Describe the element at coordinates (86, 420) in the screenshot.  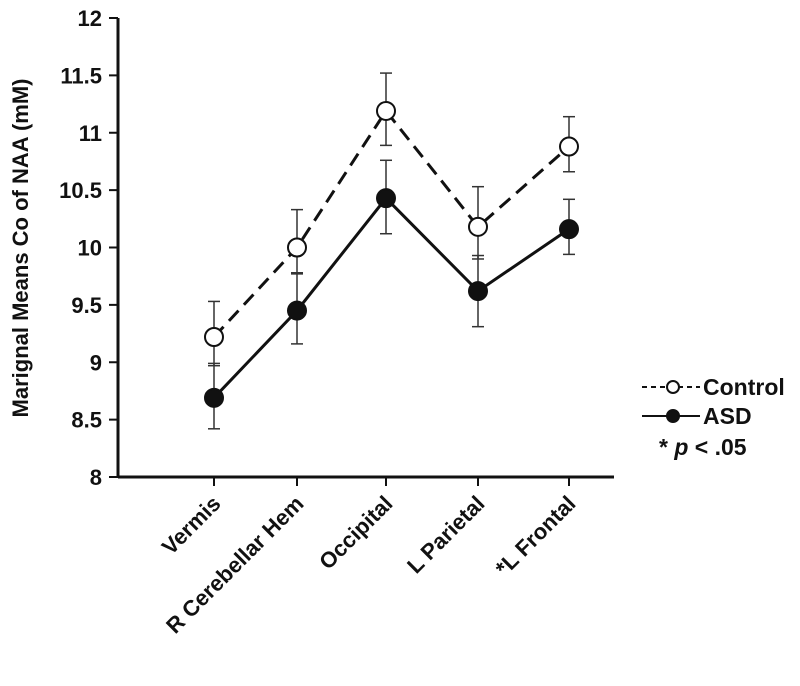
I see `y-tick-label: 8.5` at that location.